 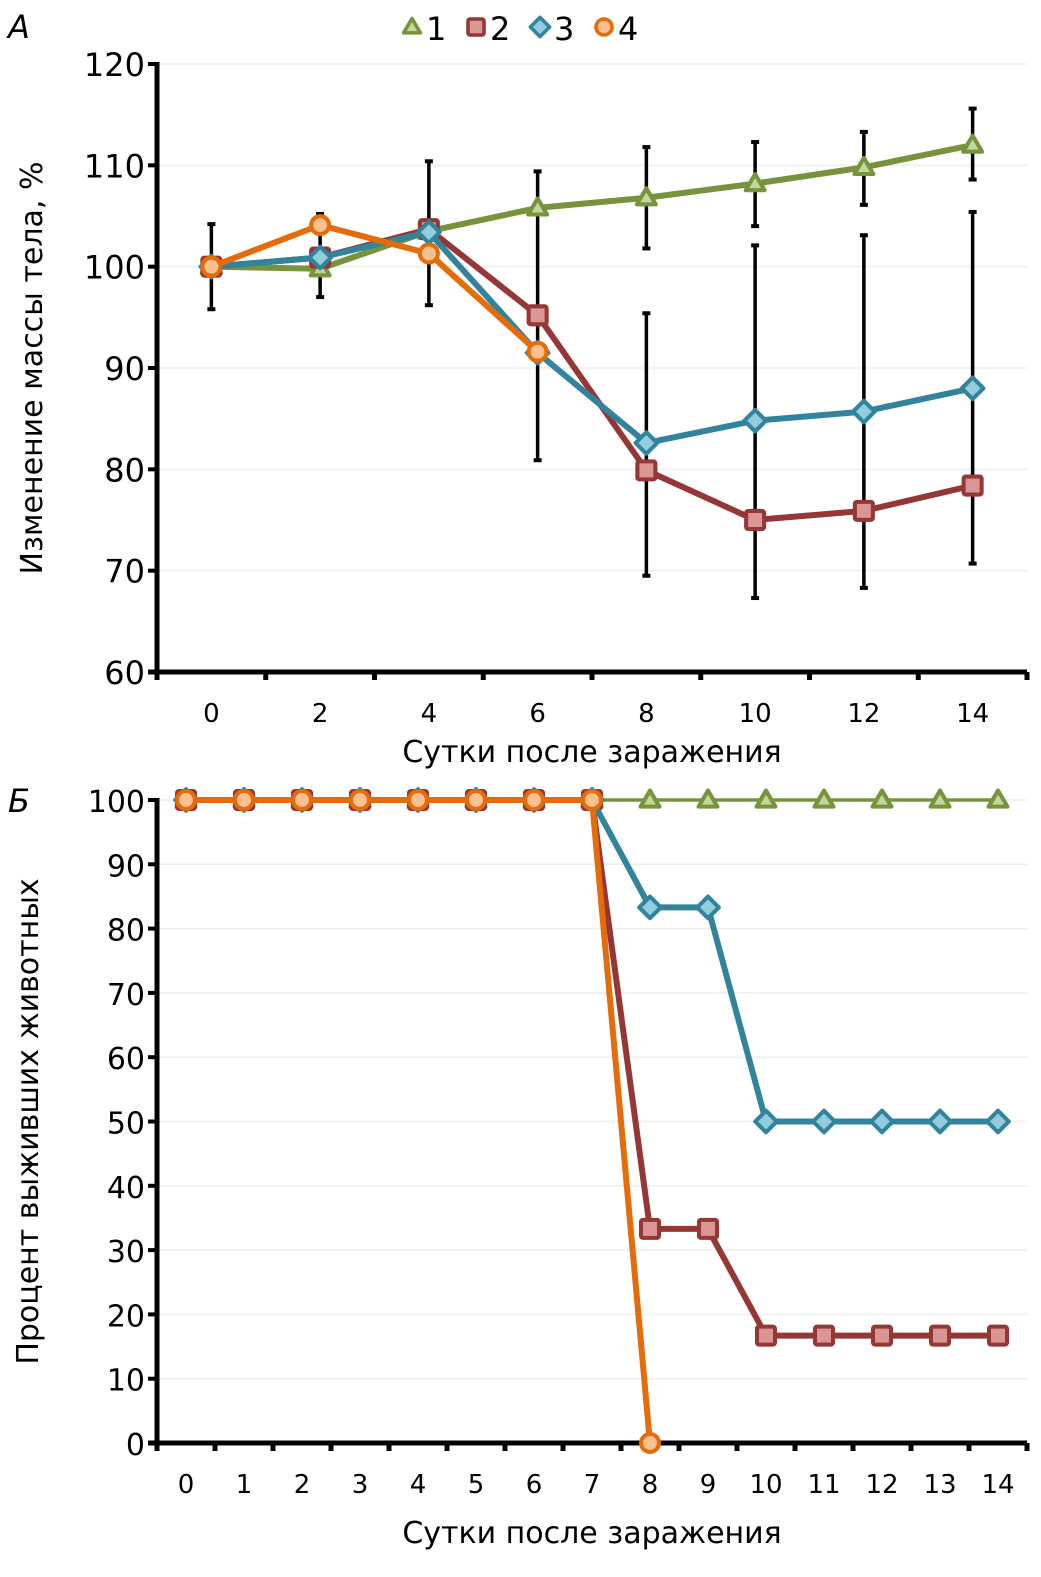 I want to click on y-tick-label: 90, so click(x=124, y=369).